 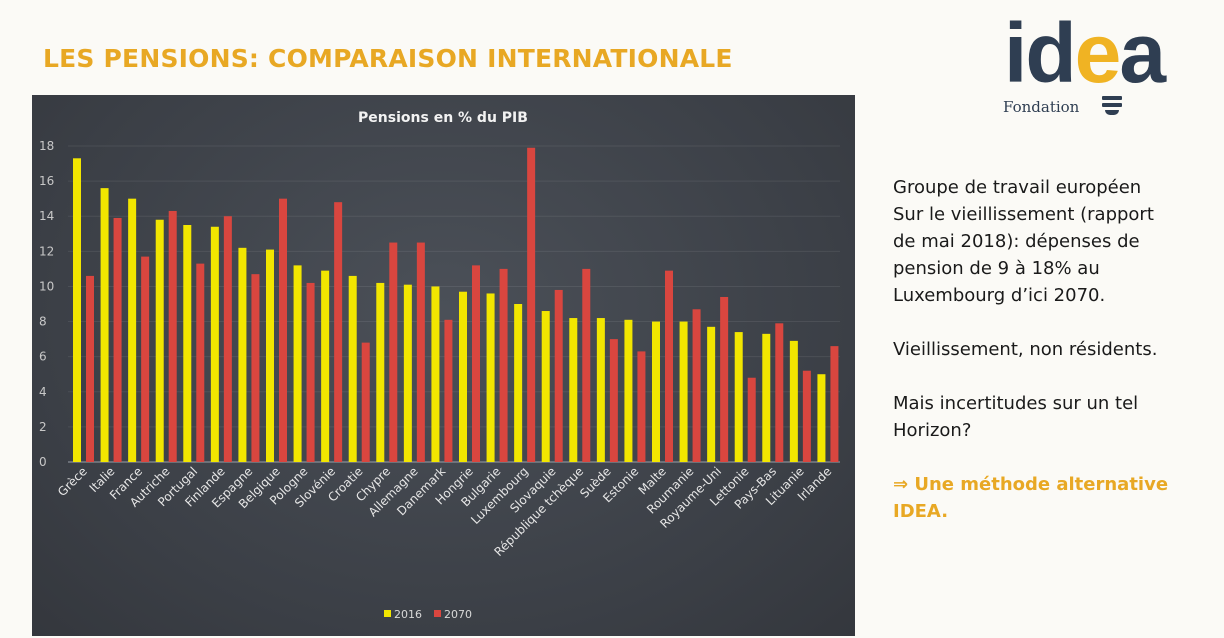 What do you see at coordinates (46, 181) in the screenshot?
I see `y-tick-label: 16` at bounding box center [46, 181].